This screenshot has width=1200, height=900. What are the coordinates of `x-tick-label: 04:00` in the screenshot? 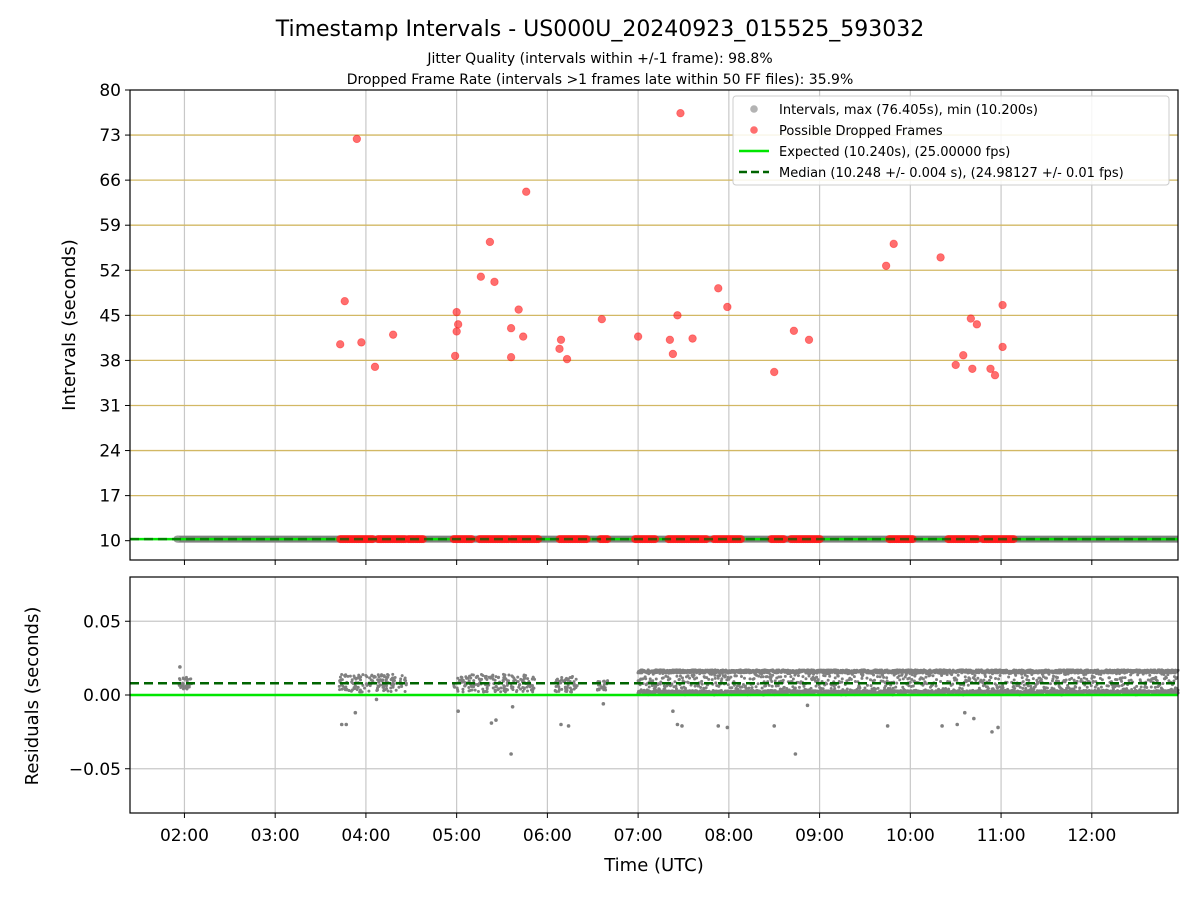 It's located at (365, 836).